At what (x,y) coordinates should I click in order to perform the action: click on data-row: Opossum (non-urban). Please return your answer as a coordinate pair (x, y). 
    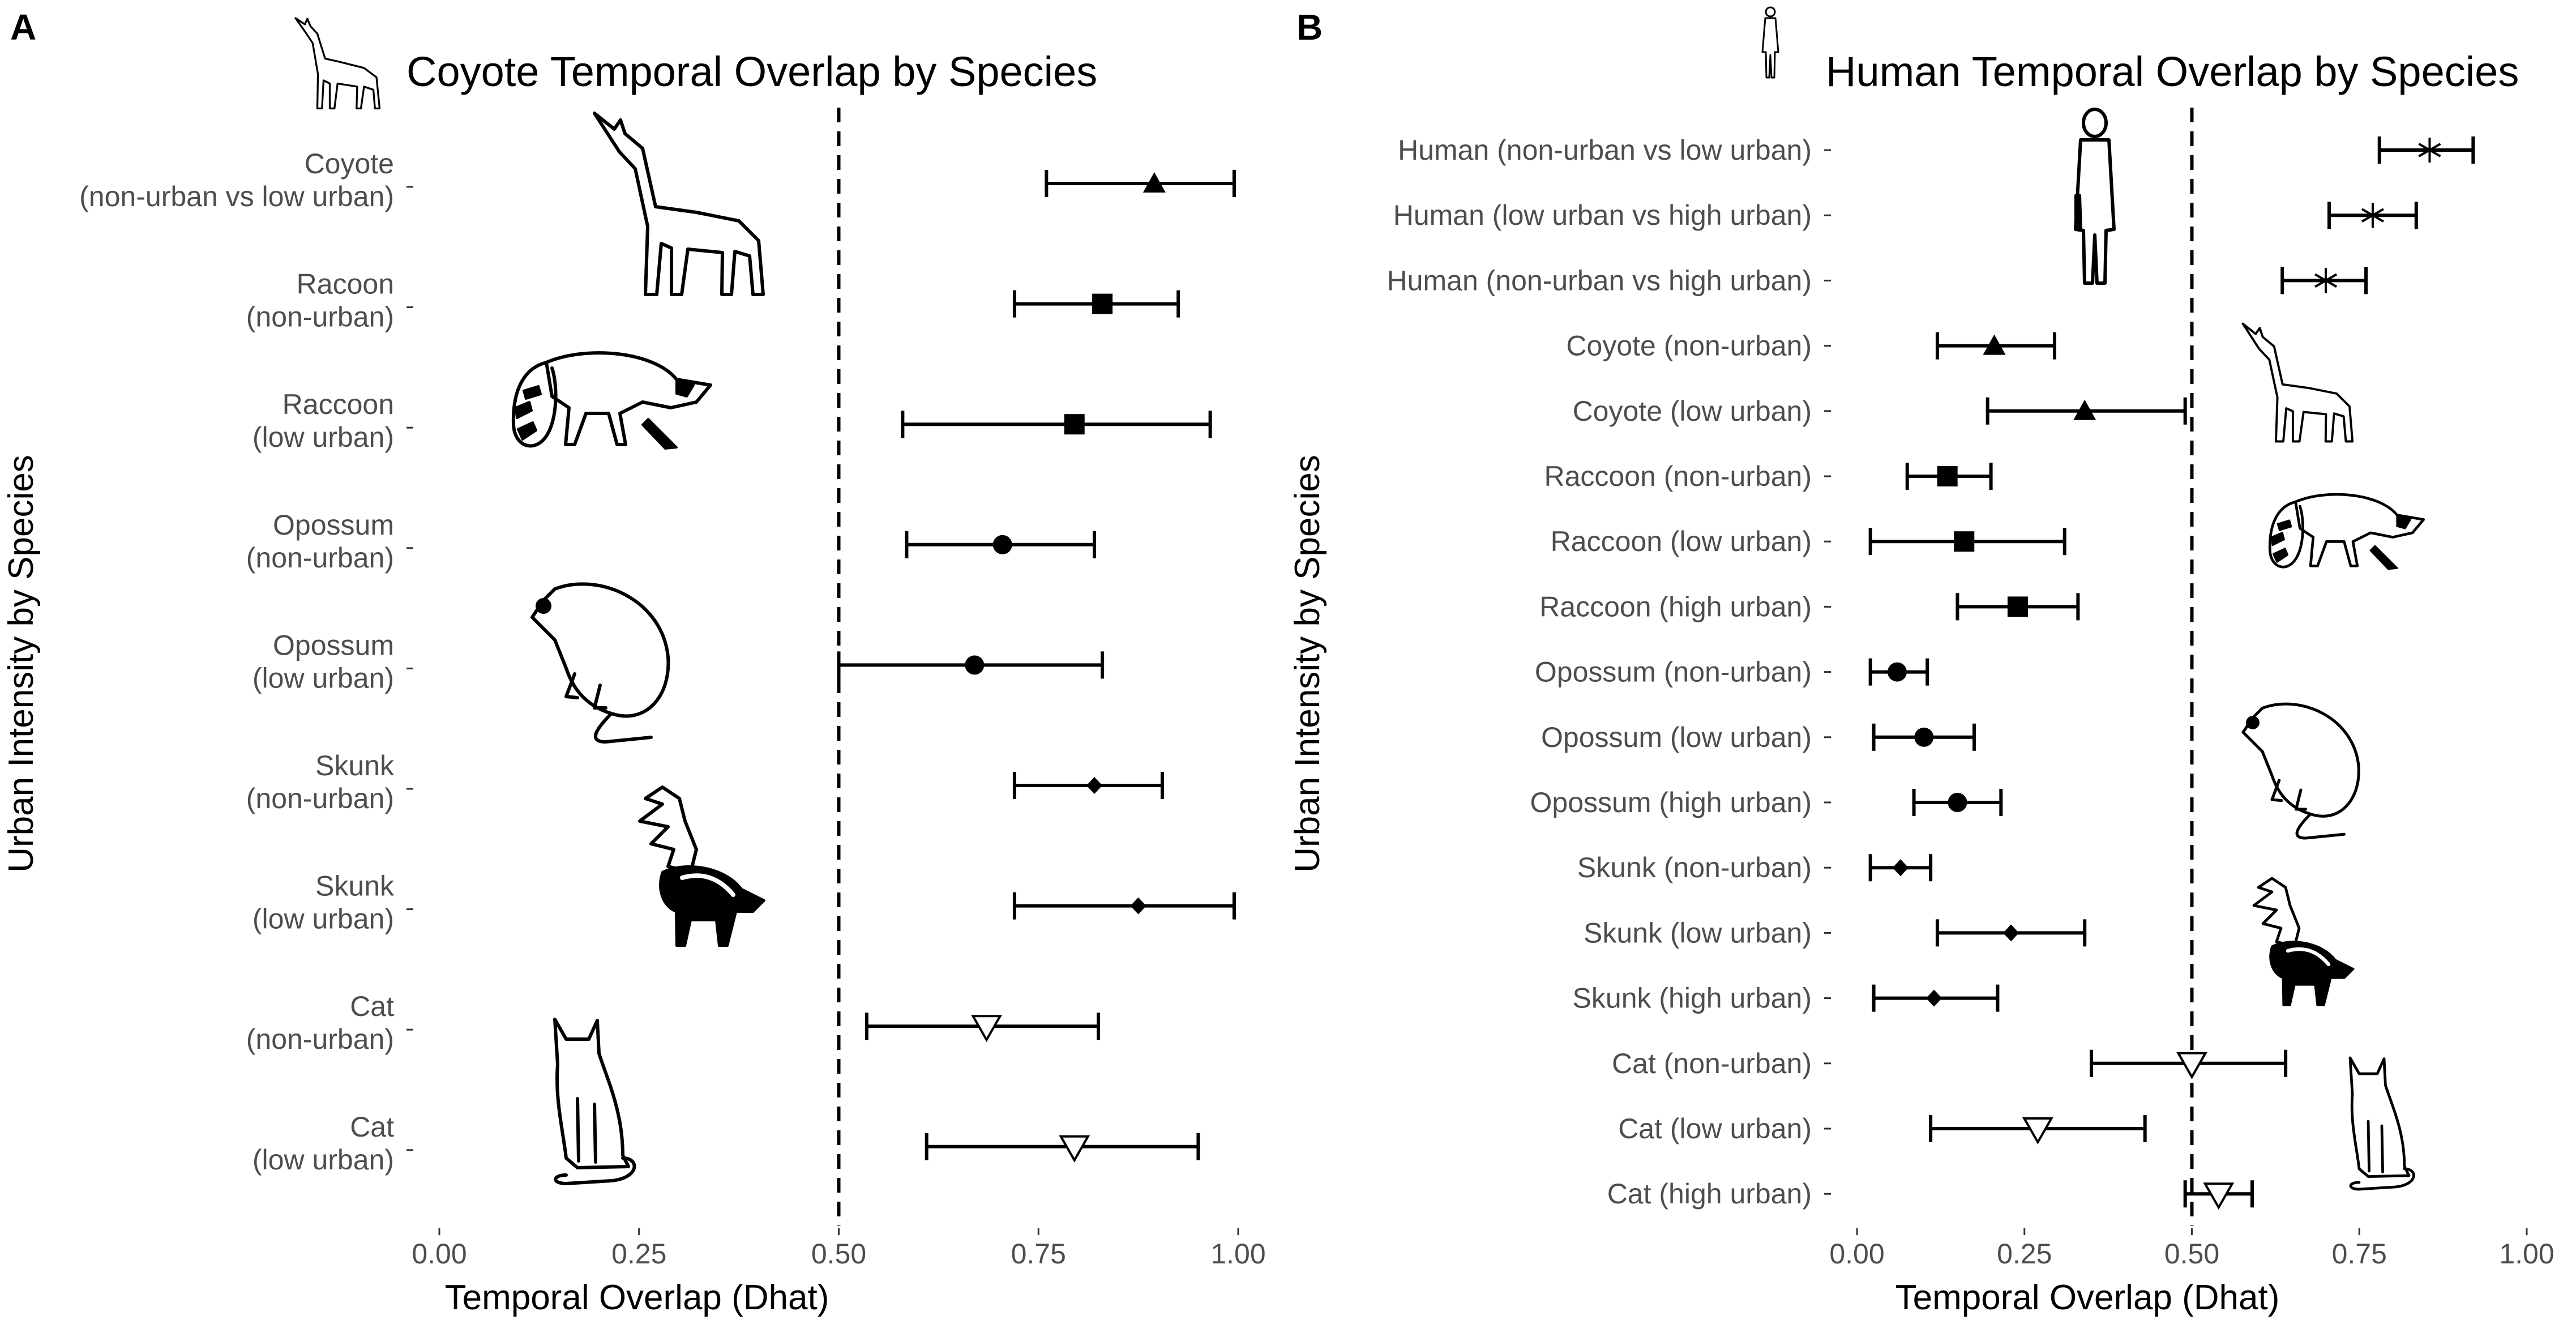
    Looking at the image, I should click on (1732, 672).